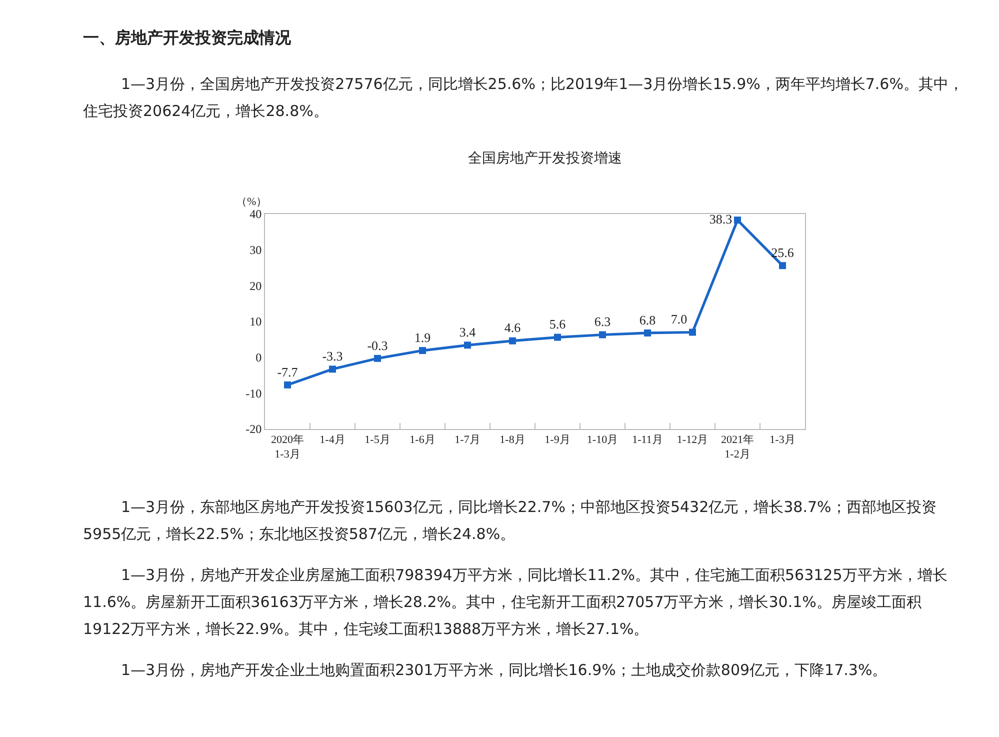  What do you see at coordinates (287, 447) in the screenshot?
I see `x-tick-label: 2020年 1-3月` at bounding box center [287, 447].